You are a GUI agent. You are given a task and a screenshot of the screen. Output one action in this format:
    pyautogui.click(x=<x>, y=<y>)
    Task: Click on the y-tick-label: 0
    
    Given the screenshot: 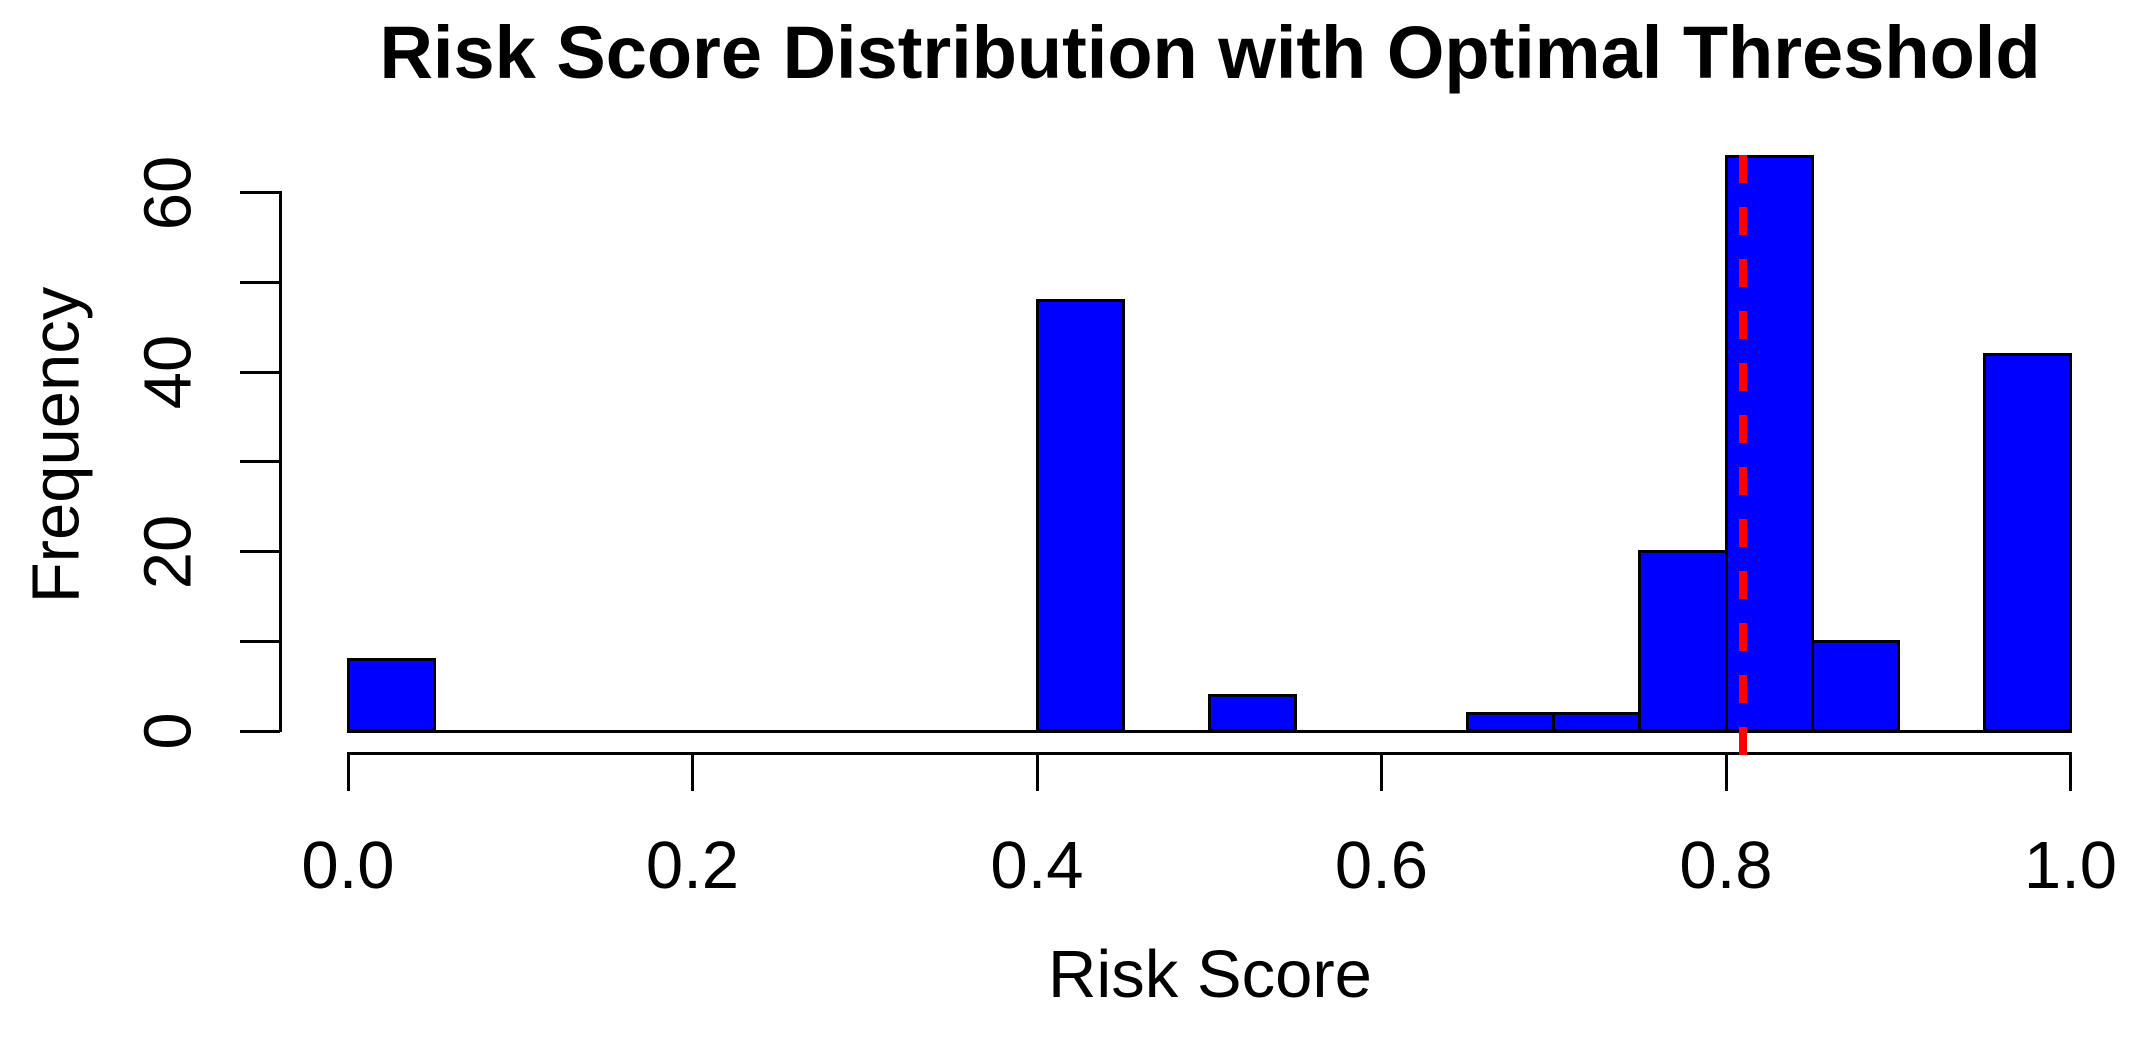 What is the action you would take?
    pyautogui.click(x=168, y=731)
    